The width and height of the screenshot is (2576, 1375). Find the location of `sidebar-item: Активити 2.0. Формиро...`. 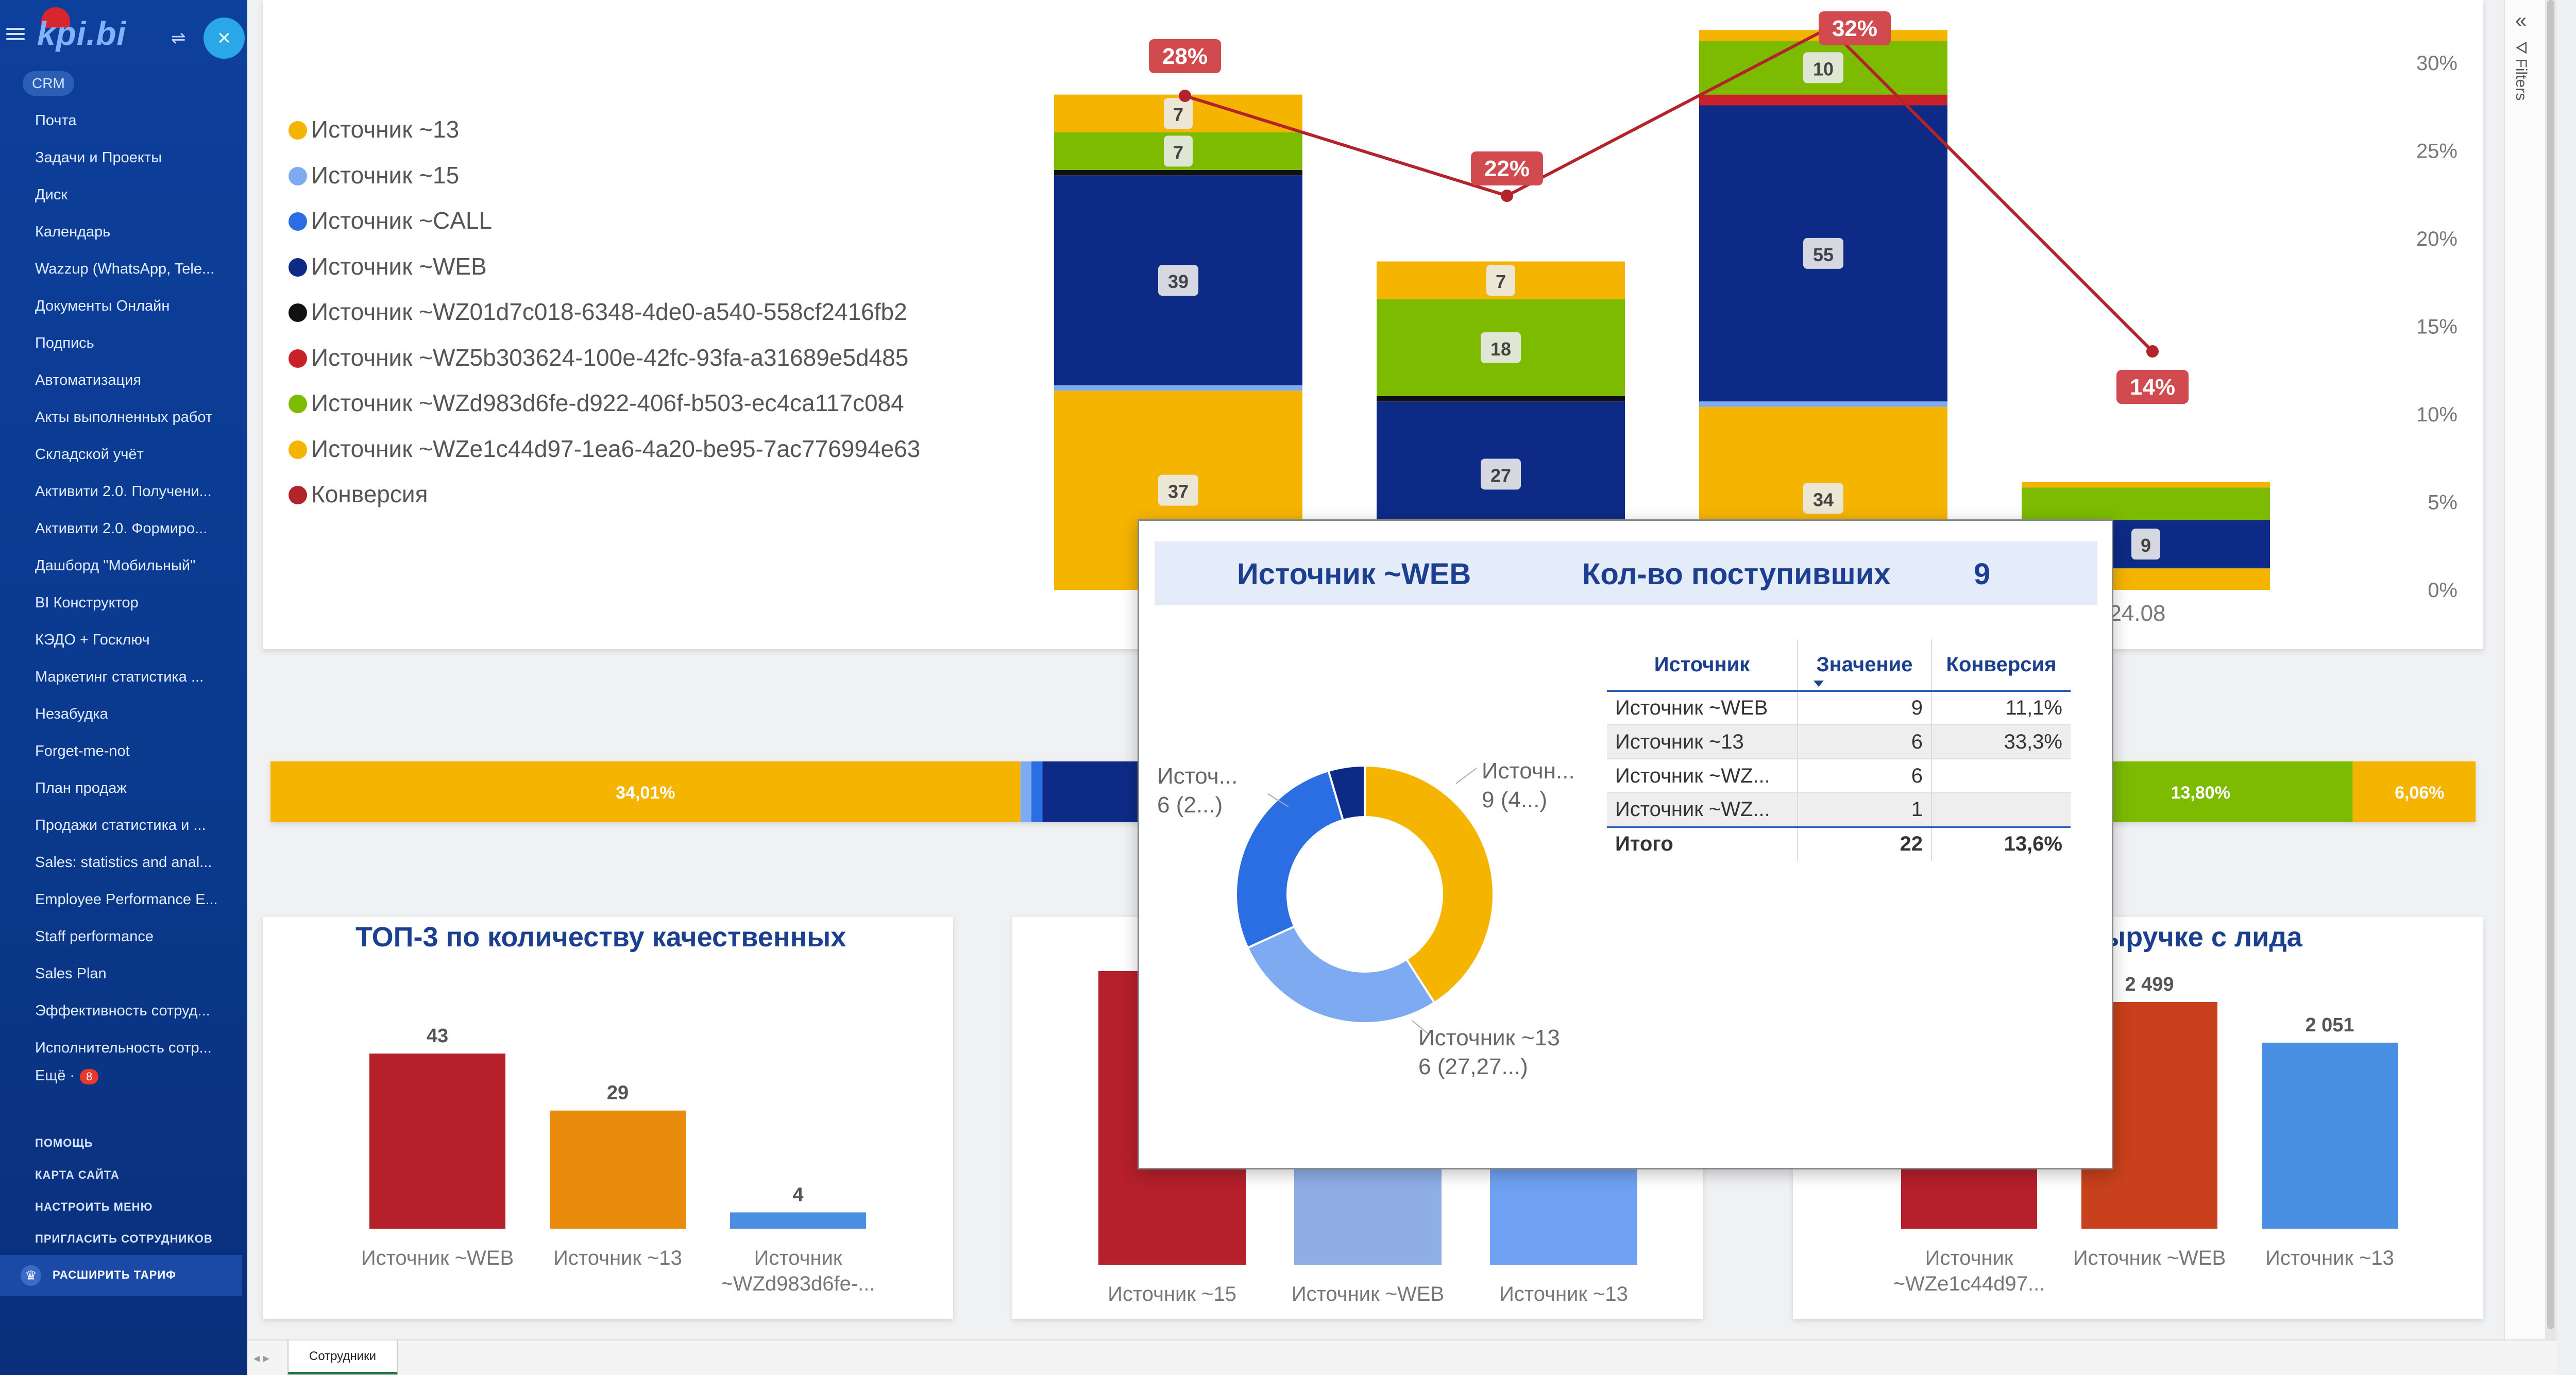

sidebar-item: Активити 2.0. Формиро... is located at coordinates (121, 528).